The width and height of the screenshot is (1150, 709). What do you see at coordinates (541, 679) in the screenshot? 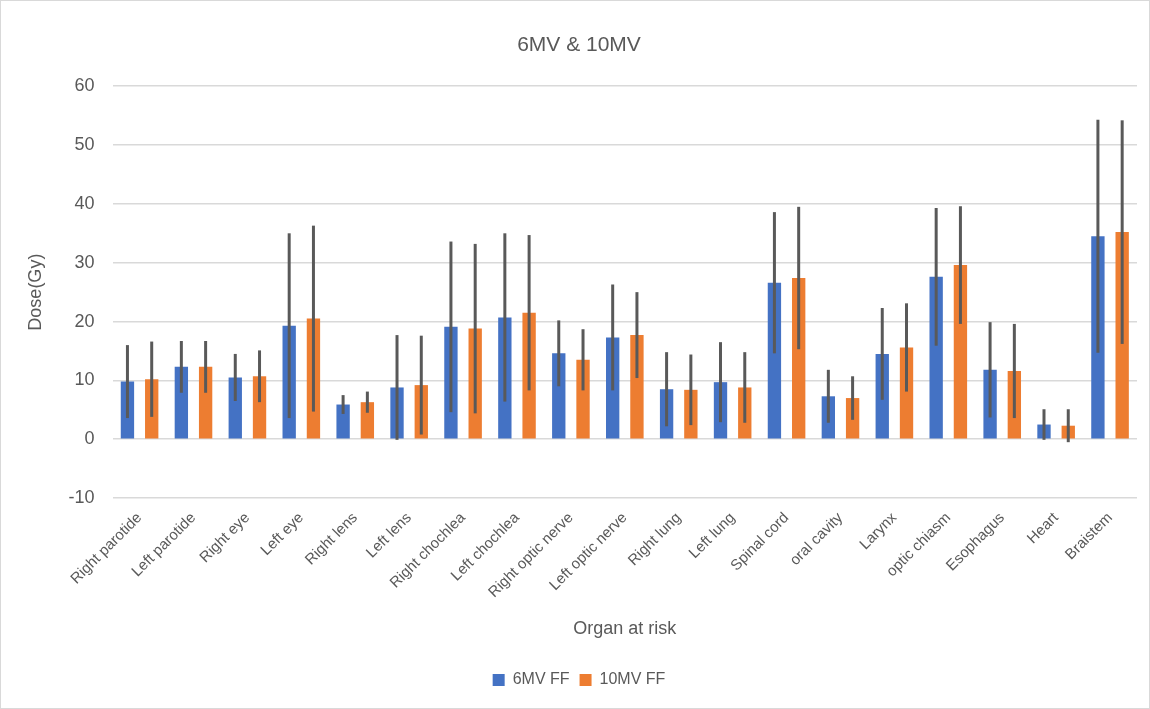
I see `legend-label: 6MV FF` at bounding box center [541, 679].